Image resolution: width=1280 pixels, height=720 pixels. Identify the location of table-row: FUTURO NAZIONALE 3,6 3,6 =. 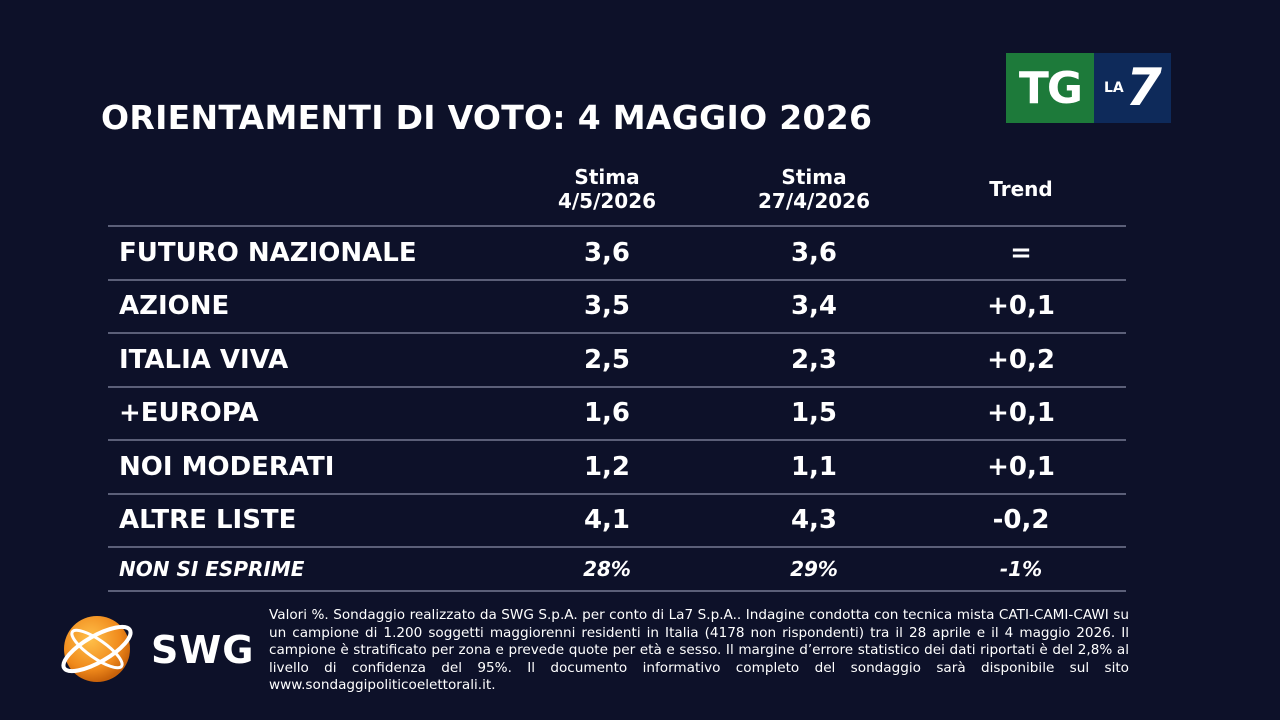
(617, 254).